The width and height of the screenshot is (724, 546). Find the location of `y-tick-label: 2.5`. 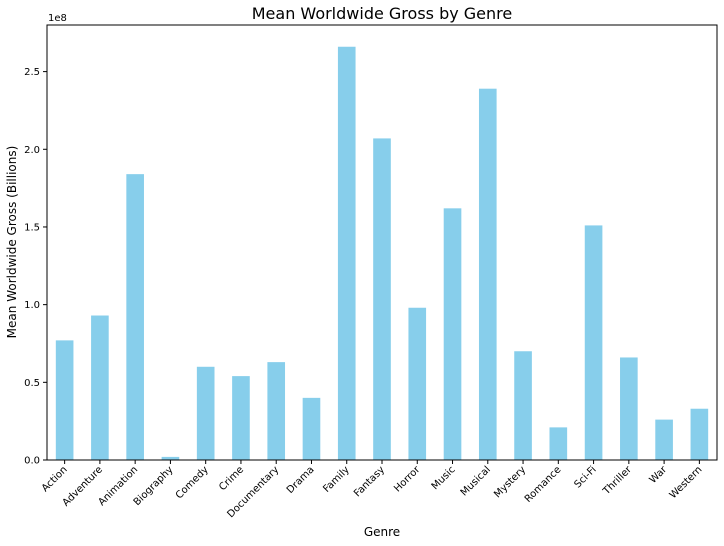

y-tick-label: 2.5 is located at coordinates (32, 72).